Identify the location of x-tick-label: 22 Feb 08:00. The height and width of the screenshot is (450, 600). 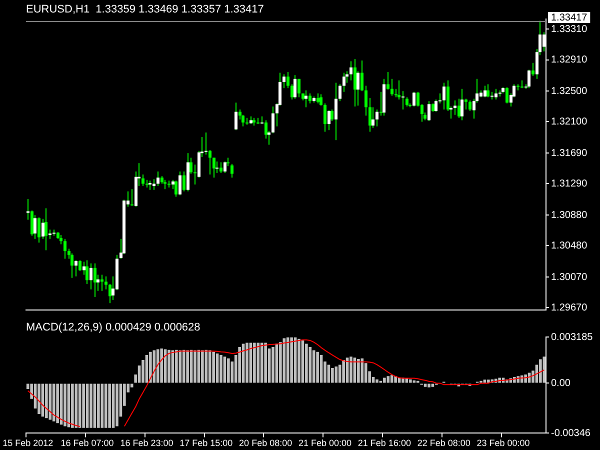
(443, 443).